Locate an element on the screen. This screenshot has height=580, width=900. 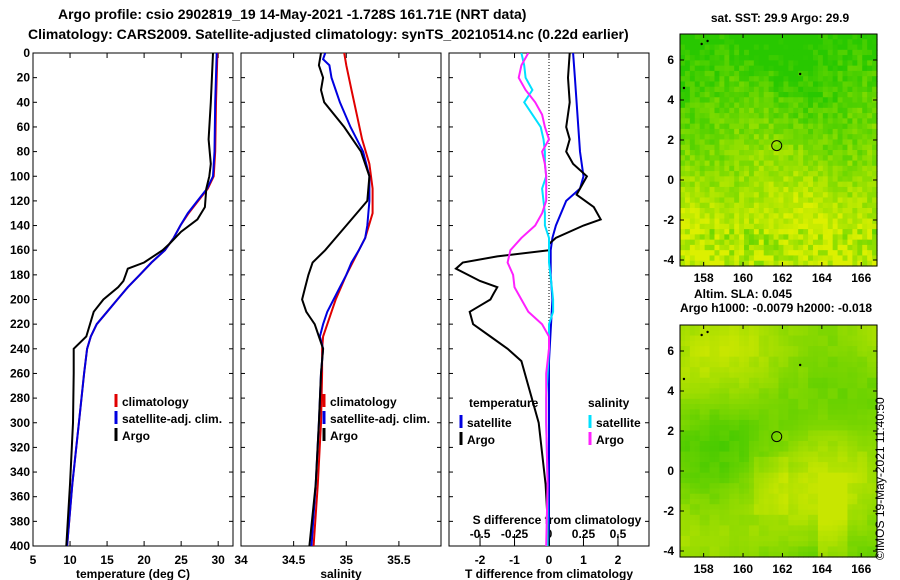
map-y-tick-label: -2 is located at coordinates (668, 220).